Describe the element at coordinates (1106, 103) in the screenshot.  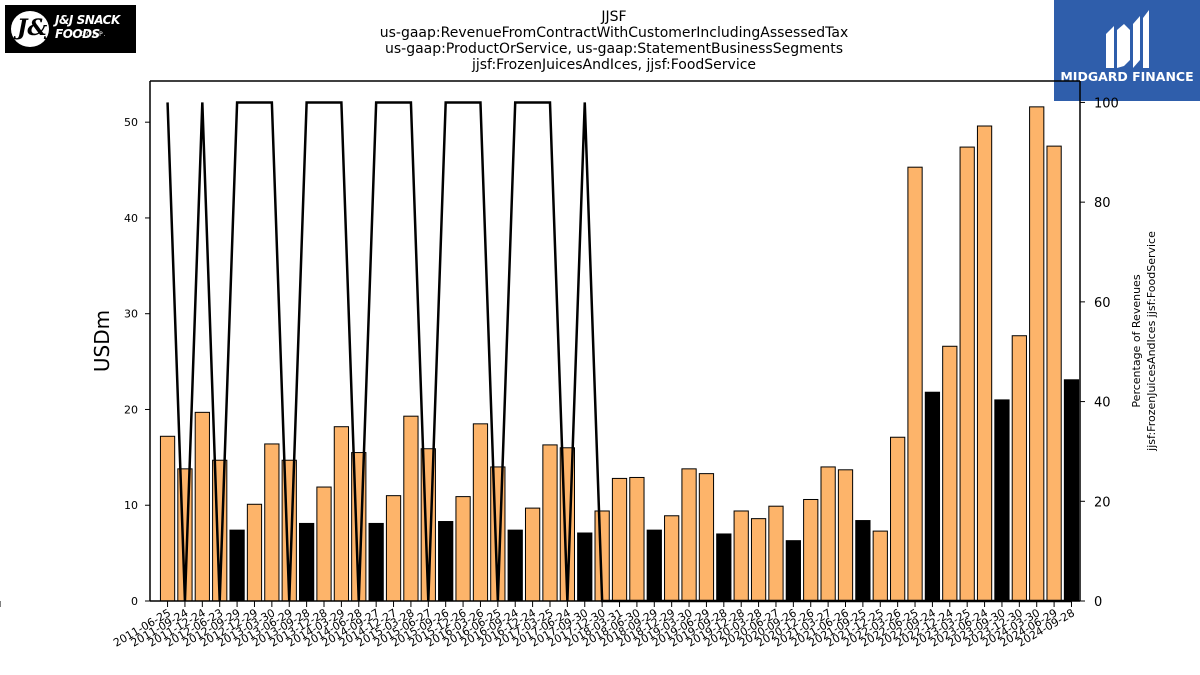
I see `y-right-tick-label: 100` at that location.